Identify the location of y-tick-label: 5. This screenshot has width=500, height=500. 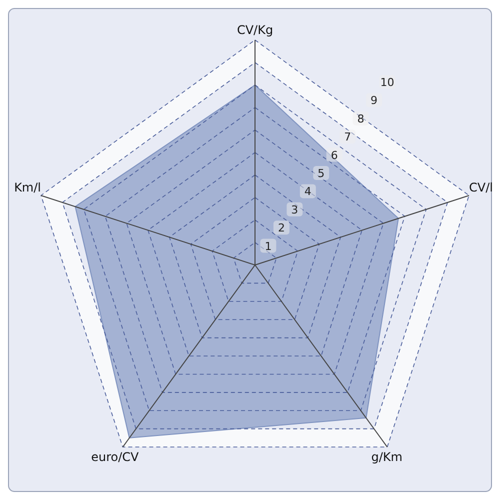
(321, 173).